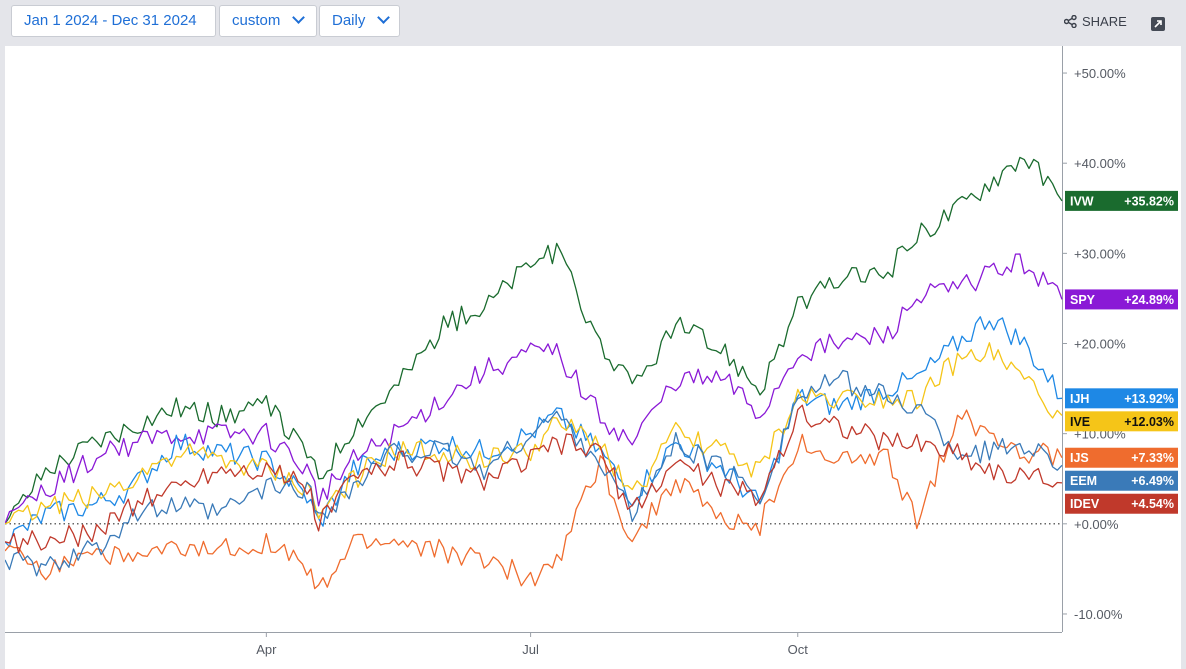 This screenshot has height=669, width=1186. Describe the element at coordinates (1152, 504) in the screenshot. I see `end-tag-value: +4.54%` at that location.